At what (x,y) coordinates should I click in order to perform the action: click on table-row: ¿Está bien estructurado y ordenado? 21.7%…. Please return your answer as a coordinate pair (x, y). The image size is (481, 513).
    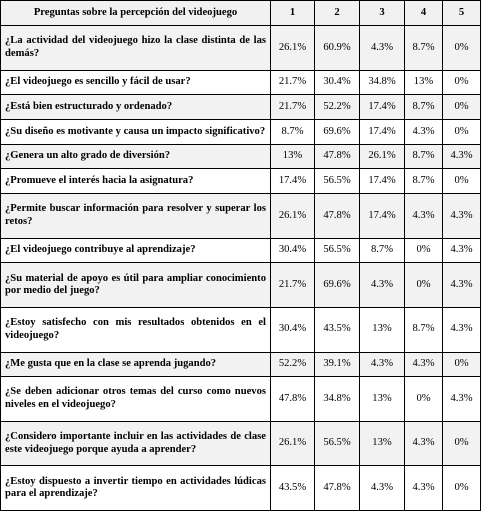
    Looking at the image, I should click on (240, 107).